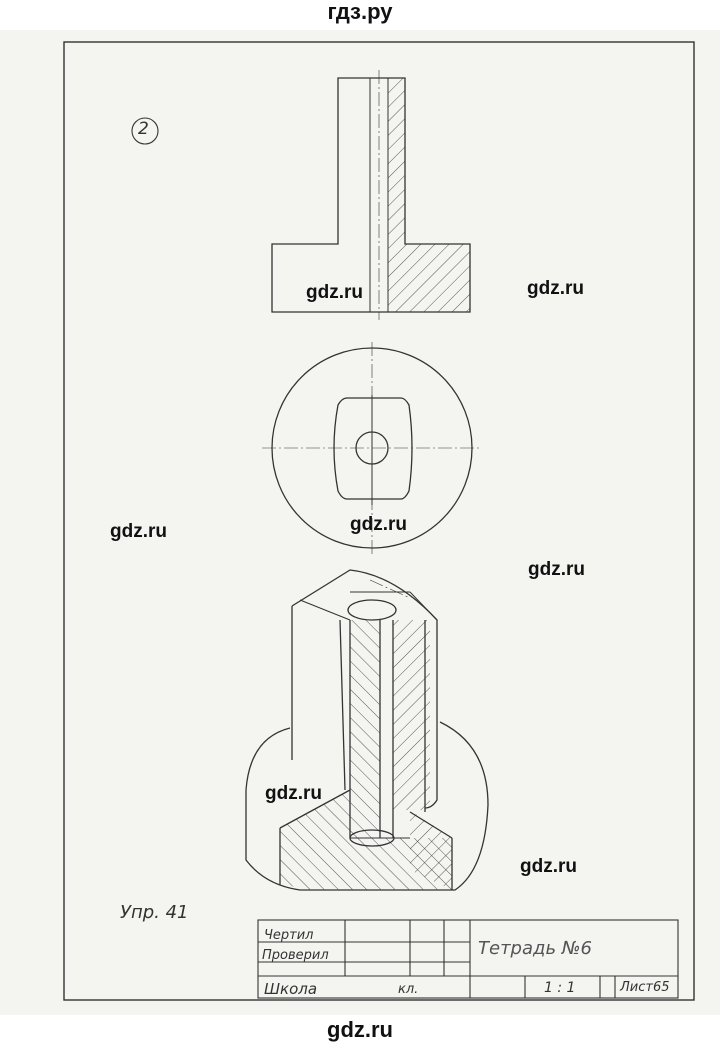 Image resolution: width=720 pixels, height=1049 pixels. What do you see at coordinates (468, 959) in the screenshot?
I see `title-block` at bounding box center [468, 959].